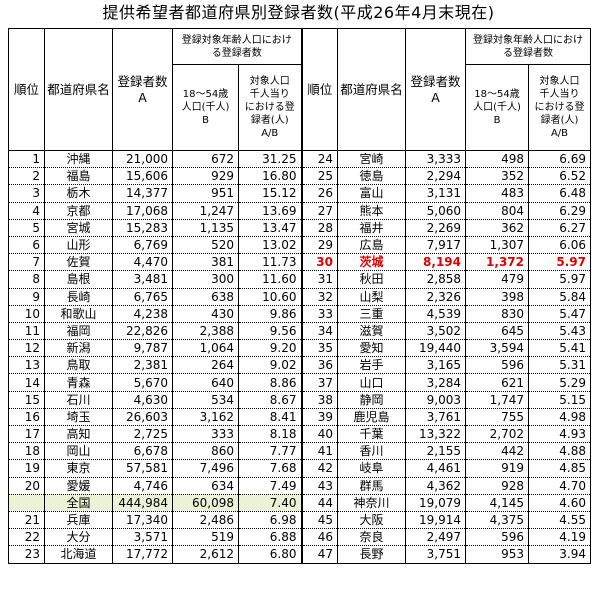 The height and width of the screenshot is (599, 597). What do you see at coordinates (205, 348) in the screenshot?
I see `left-pop-cell: 1,064` at bounding box center [205, 348].